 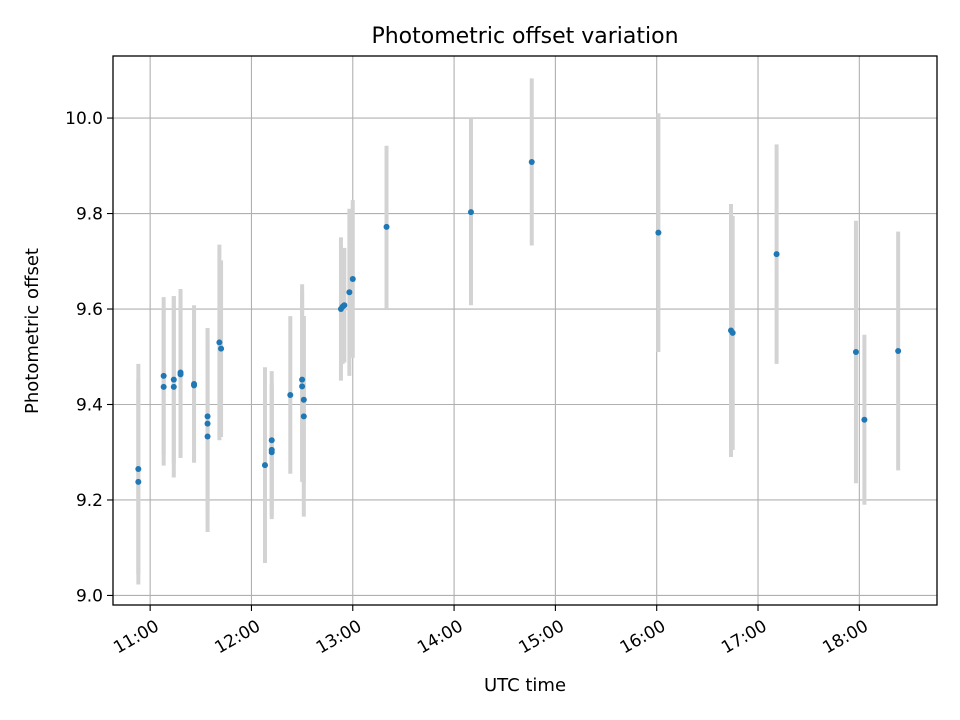 What do you see at coordinates (89, 357) in the screenshot?
I see `y-axis-ticks: 9.0 9.2 9.4 9.6 9.8 10.0` at bounding box center [89, 357].